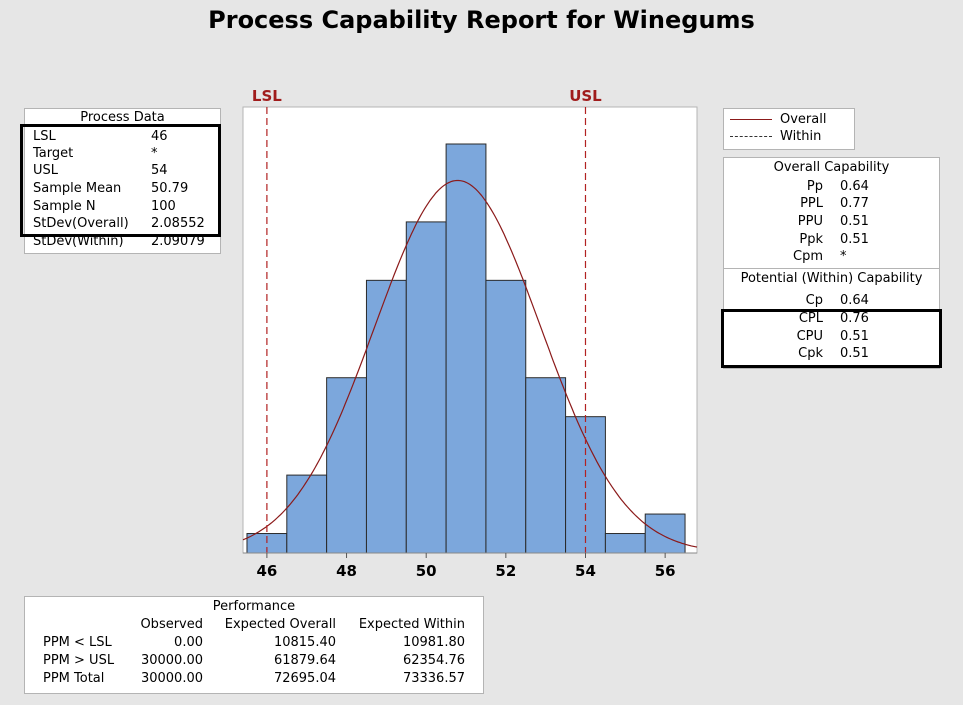  Describe the element at coordinates (810, 221) in the screenshot. I see `ppu-label: PPU` at that location.